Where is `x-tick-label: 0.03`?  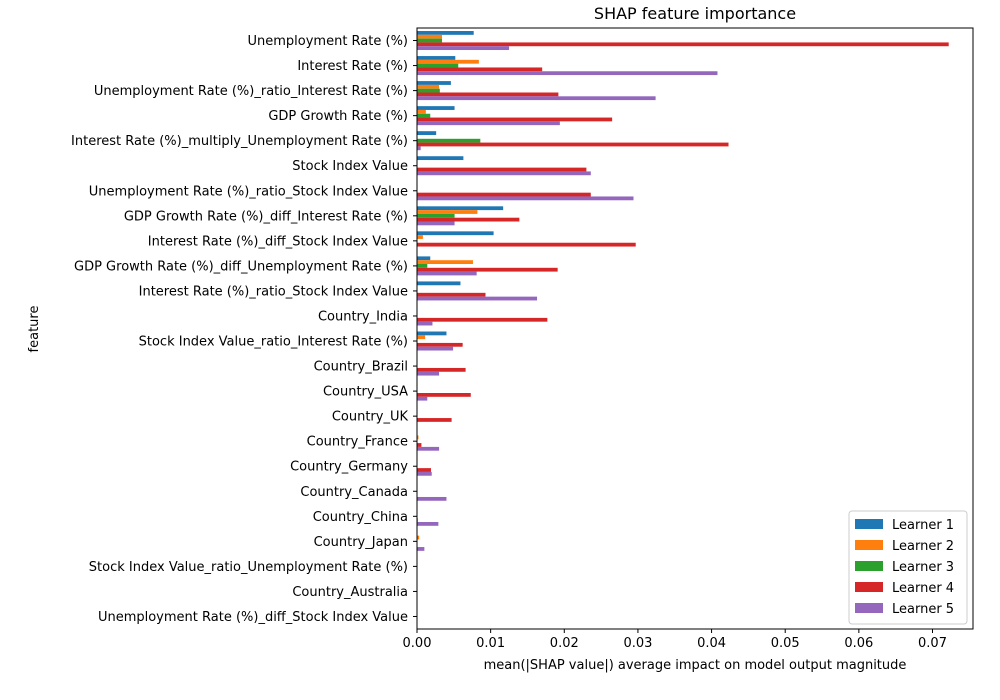 x-tick-label: 0.03 is located at coordinates (637, 643).